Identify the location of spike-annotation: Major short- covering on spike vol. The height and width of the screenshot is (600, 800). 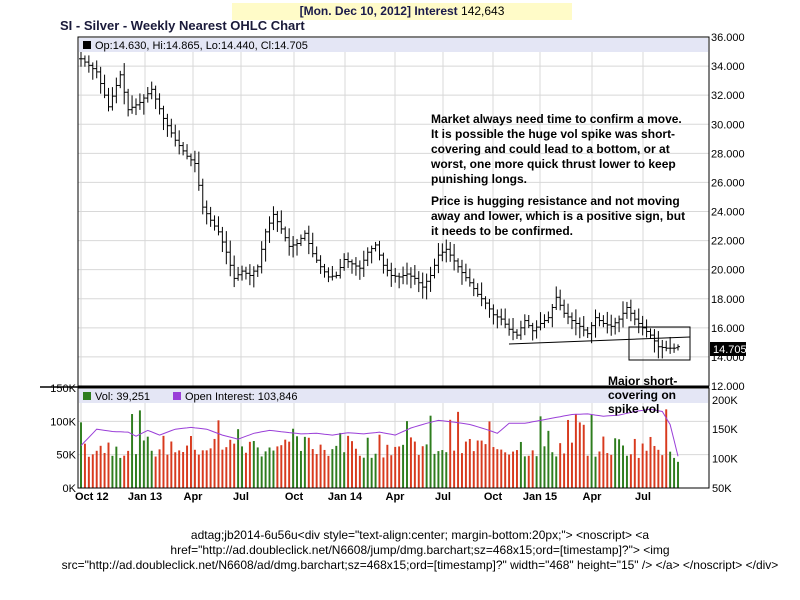
(642, 395).